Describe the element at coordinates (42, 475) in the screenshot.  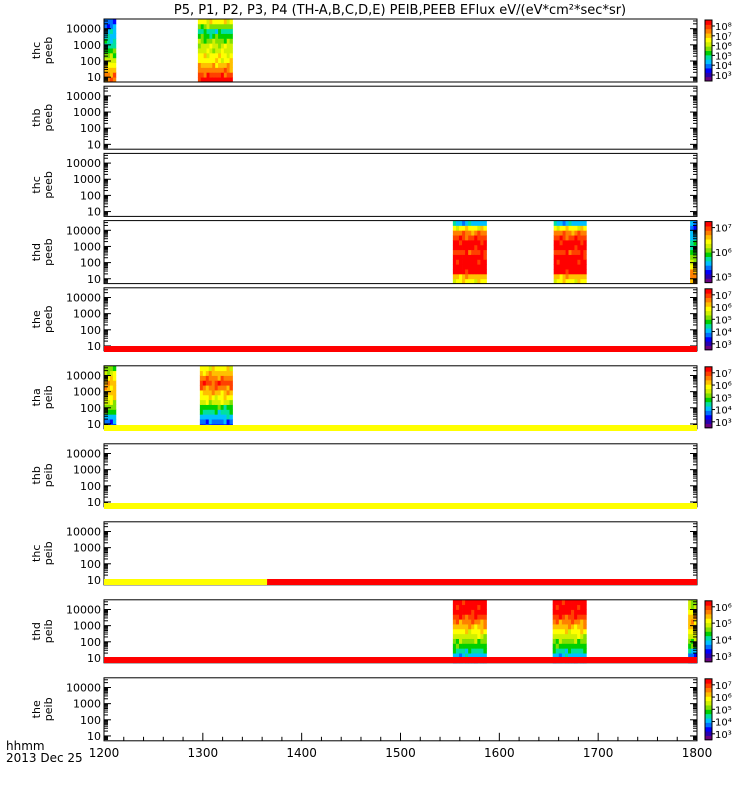
I see `panel-ylabel: thbpeib` at that location.